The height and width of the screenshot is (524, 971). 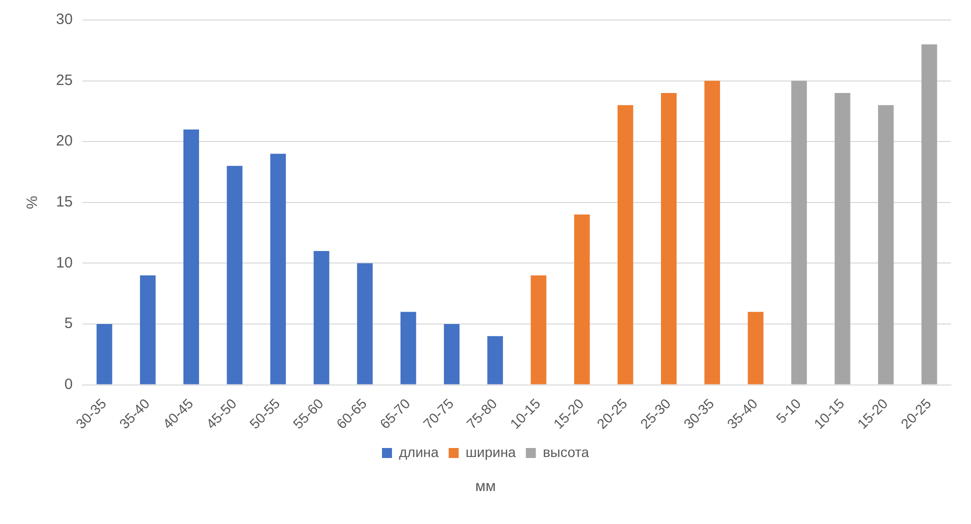 What do you see at coordinates (68, 384) in the screenshot?
I see `y-tick-label: 0` at bounding box center [68, 384].